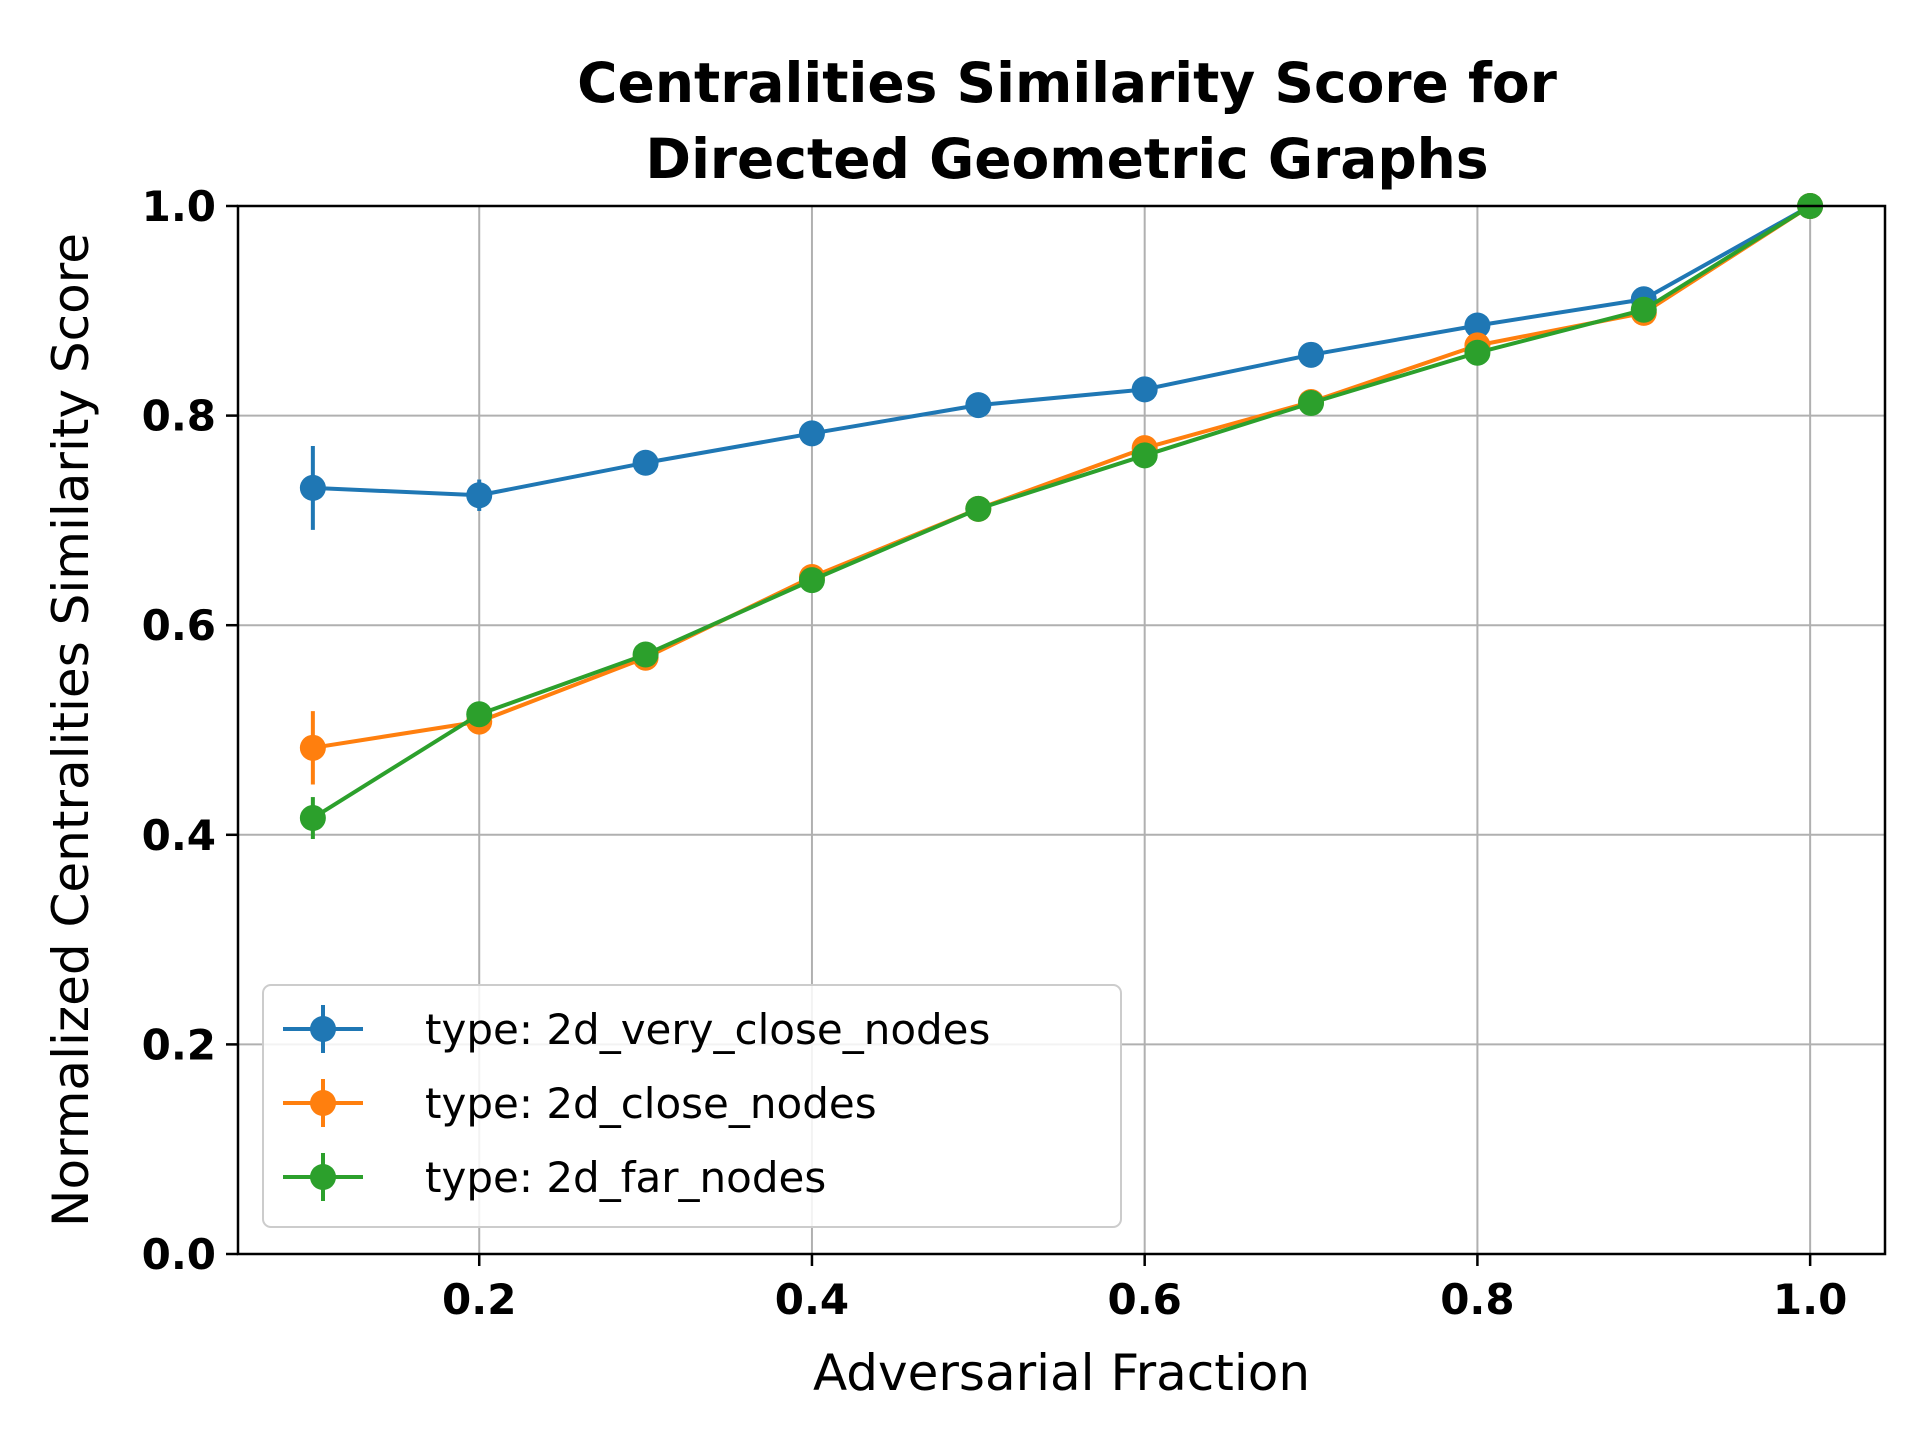  I want to click on y-tick-label: 0.8, so click(179, 416).